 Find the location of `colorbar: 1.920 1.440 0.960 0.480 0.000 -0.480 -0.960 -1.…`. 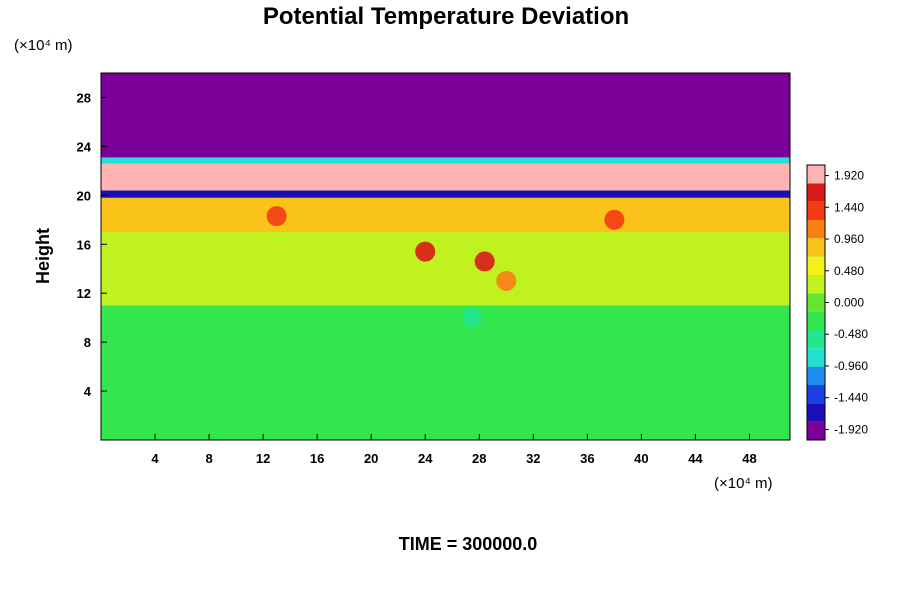

colorbar: 1.920 1.440 0.960 0.480 0.000 -0.480 -0.960 -1.… is located at coordinates (837, 302).